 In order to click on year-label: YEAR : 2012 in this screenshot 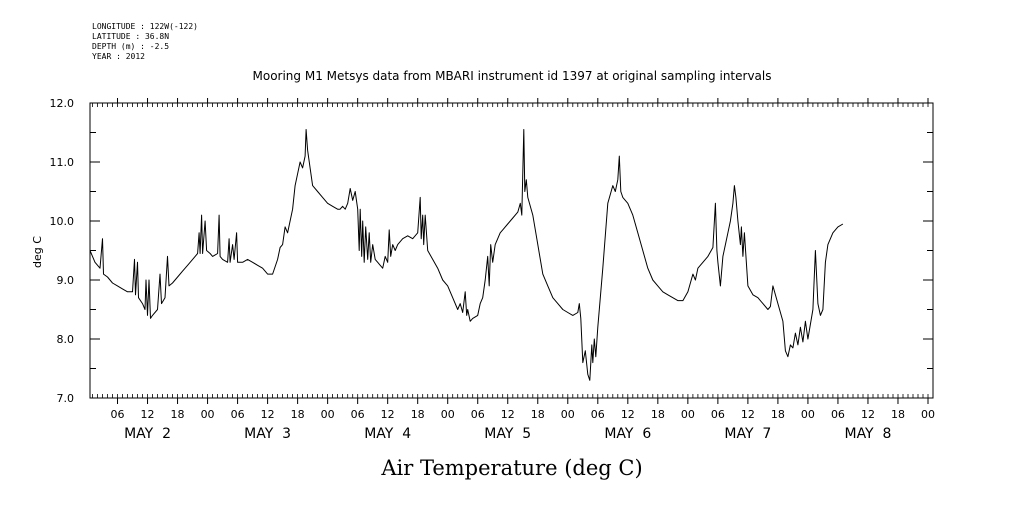, I will do `click(118, 56)`.